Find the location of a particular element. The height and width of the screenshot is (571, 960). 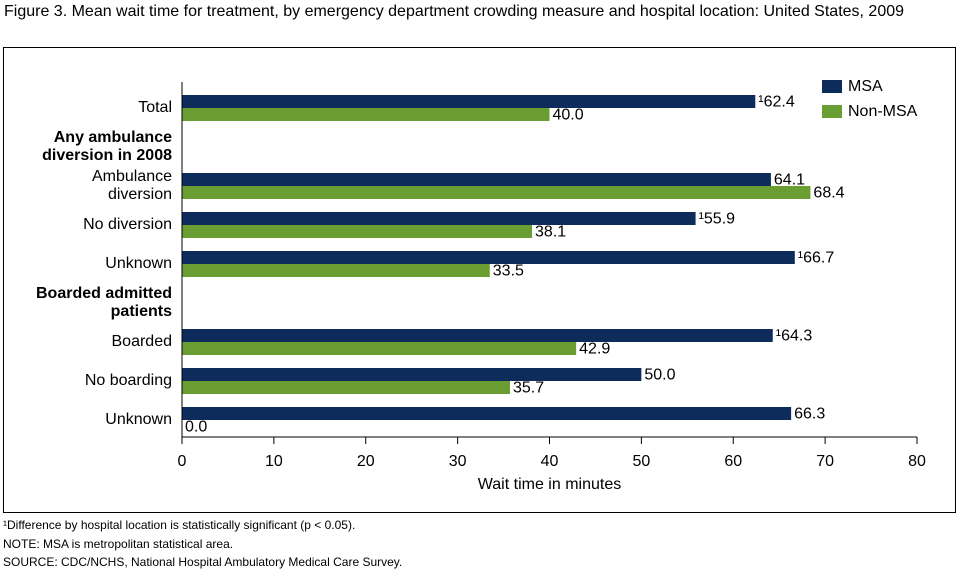

value-label: 66.3 is located at coordinates (809, 414).